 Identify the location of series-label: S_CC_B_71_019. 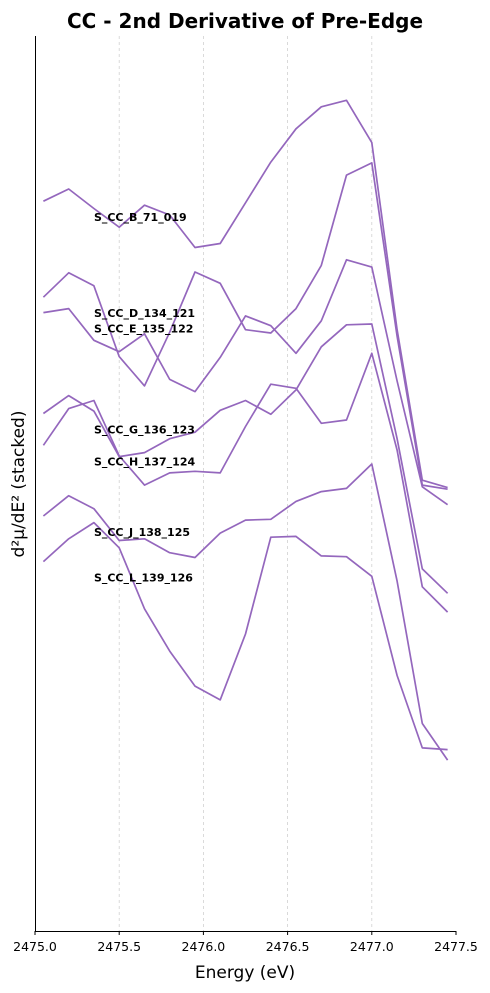
(140, 217).